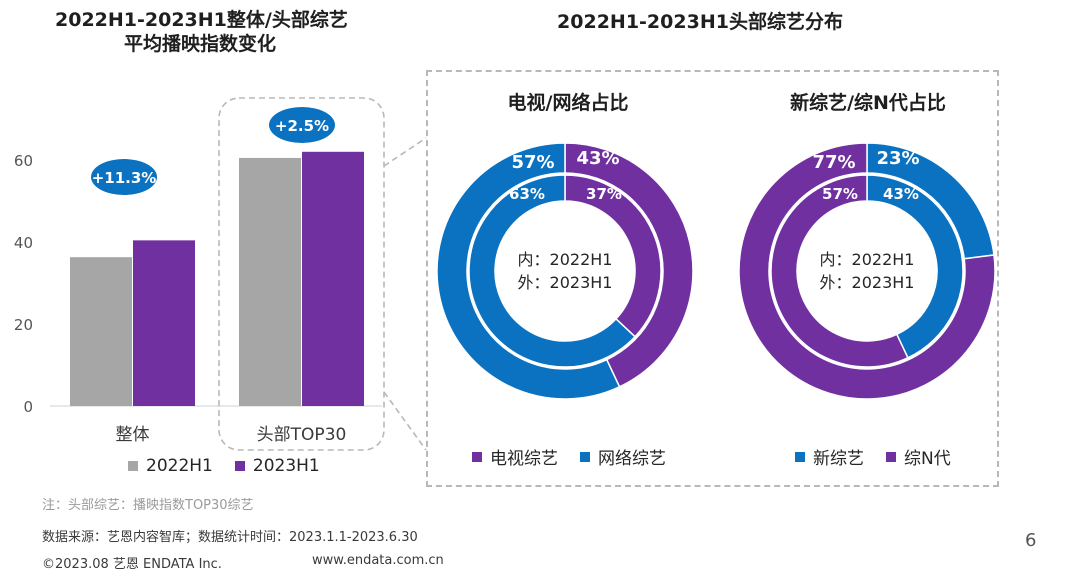 The width and height of the screenshot is (1080, 579). What do you see at coordinates (569, 456) in the screenshot?
I see `donut1-legend: 电视综艺 网络综艺` at bounding box center [569, 456].